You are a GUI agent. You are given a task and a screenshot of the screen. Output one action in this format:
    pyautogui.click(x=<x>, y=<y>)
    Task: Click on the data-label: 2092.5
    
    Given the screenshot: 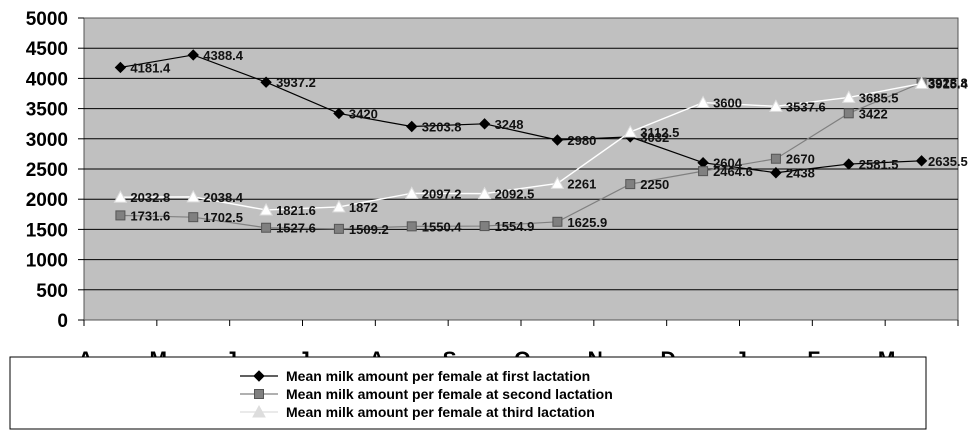 What is the action you would take?
    pyautogui.click(x=515, y=194)
    